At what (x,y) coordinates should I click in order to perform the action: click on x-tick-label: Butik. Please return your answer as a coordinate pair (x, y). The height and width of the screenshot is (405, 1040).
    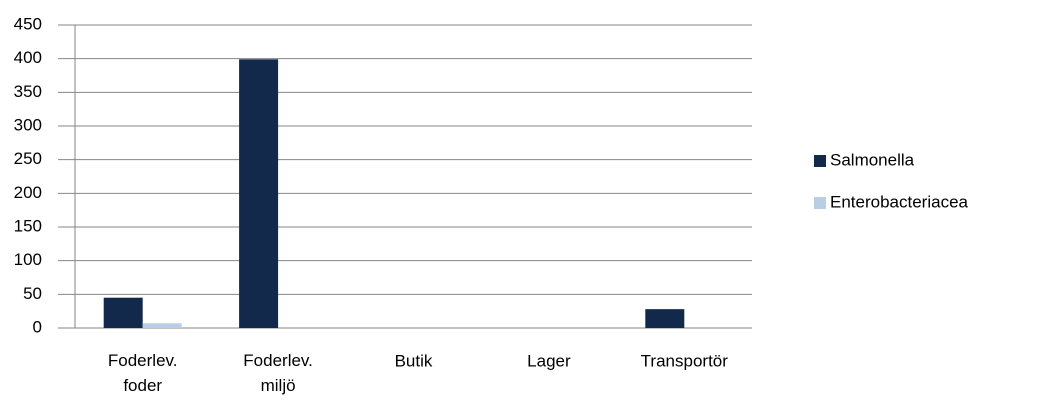
    Looking at the image, I should click on (414, 360).